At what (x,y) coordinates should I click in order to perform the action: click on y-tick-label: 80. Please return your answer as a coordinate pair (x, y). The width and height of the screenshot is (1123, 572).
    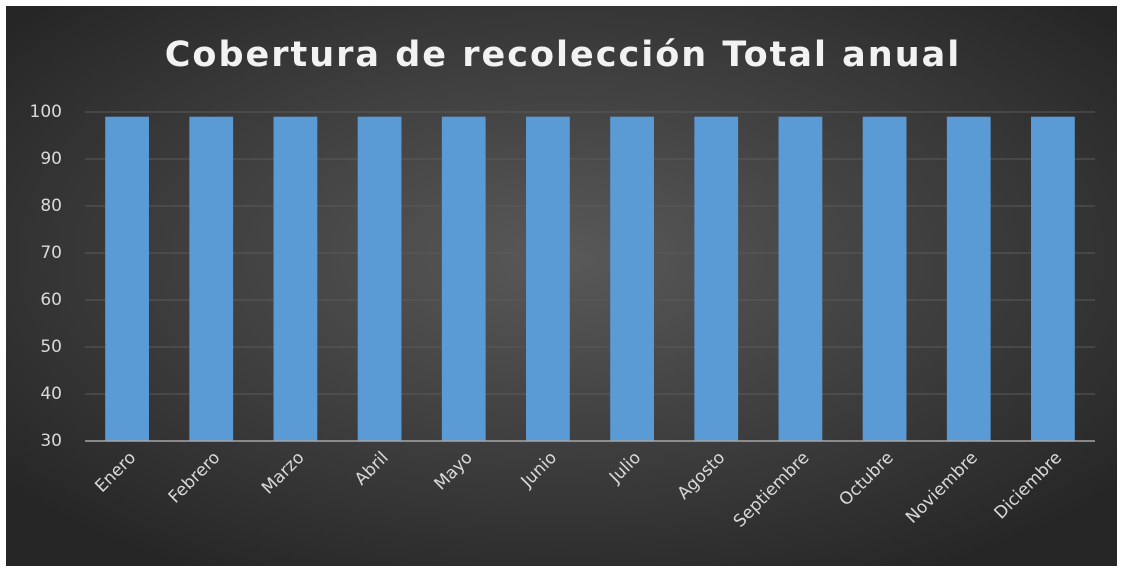
    Looking at the image, I should click on (51, 206).